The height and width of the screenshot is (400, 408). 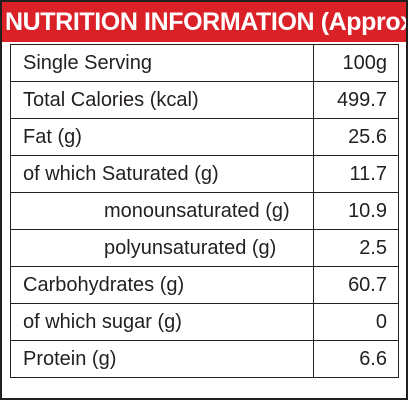 What do you see at coordinates (162, 211) in the screenshot?
I see `nutrient-label: monounsaturated (g)` at bounding box center [162, 211].